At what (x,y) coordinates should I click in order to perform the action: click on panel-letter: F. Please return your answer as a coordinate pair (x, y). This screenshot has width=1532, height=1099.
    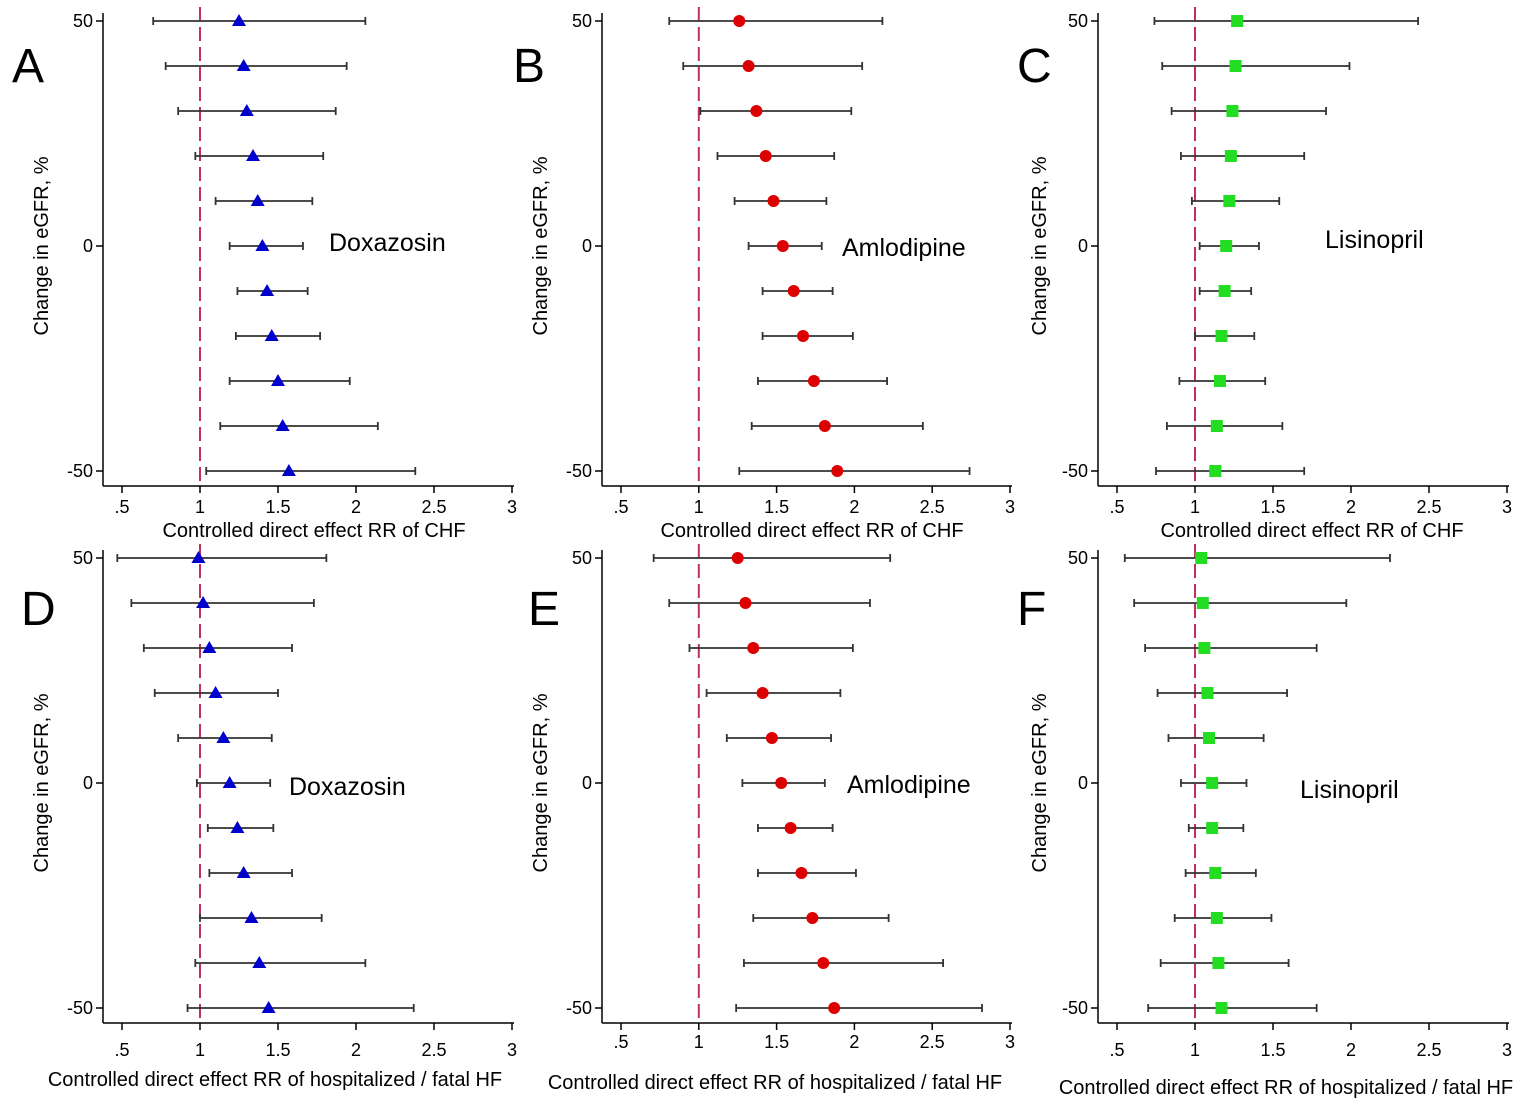
    Looking at the image, I should click on (1031, 609).